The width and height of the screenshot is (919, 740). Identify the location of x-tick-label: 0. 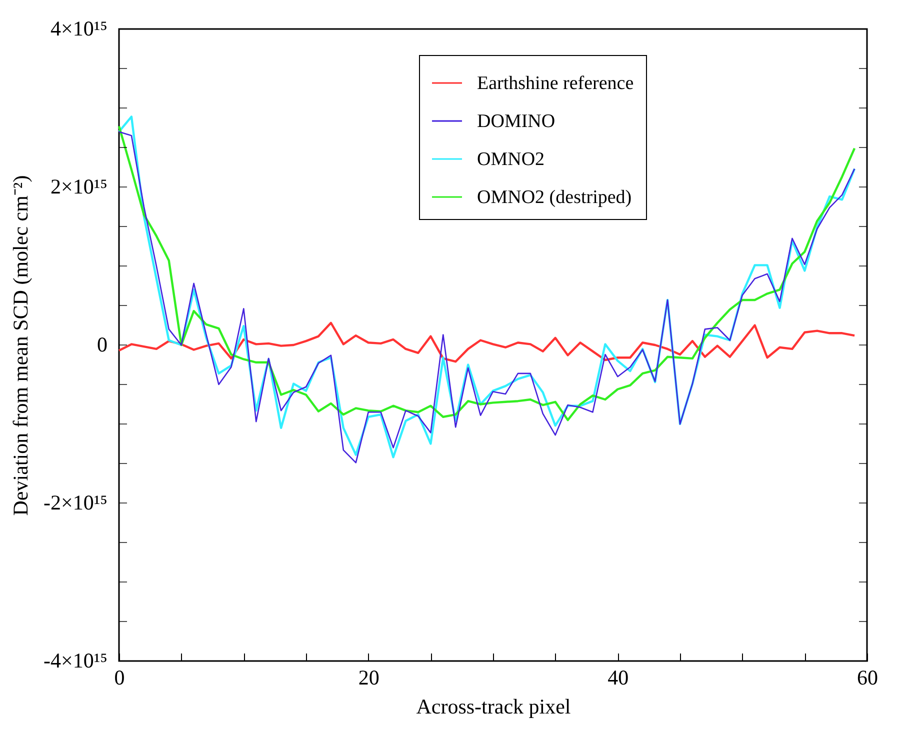
(119, 678).